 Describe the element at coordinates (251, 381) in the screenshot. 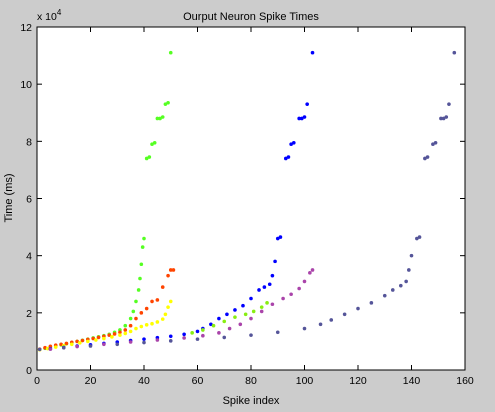

I see `x-tick-label: 80` at that location.